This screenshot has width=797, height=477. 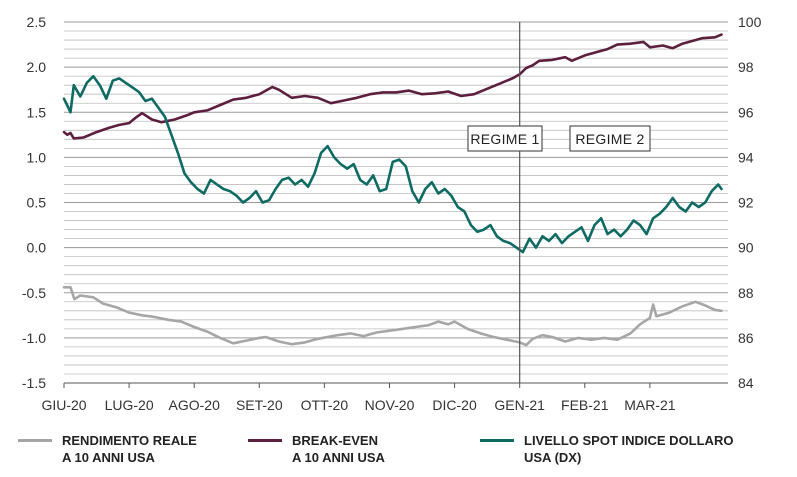 I want to click on y-left-tick-label: -1.0, so click(x=34, y=338).